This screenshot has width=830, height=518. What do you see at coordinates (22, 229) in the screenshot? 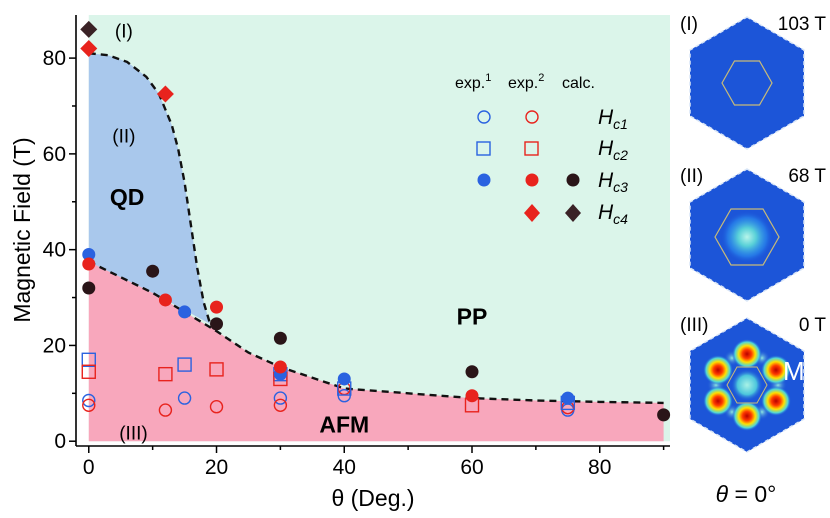
I see `y-axis-title: Magnetic Field (T)` at bounding box center [22, 229].